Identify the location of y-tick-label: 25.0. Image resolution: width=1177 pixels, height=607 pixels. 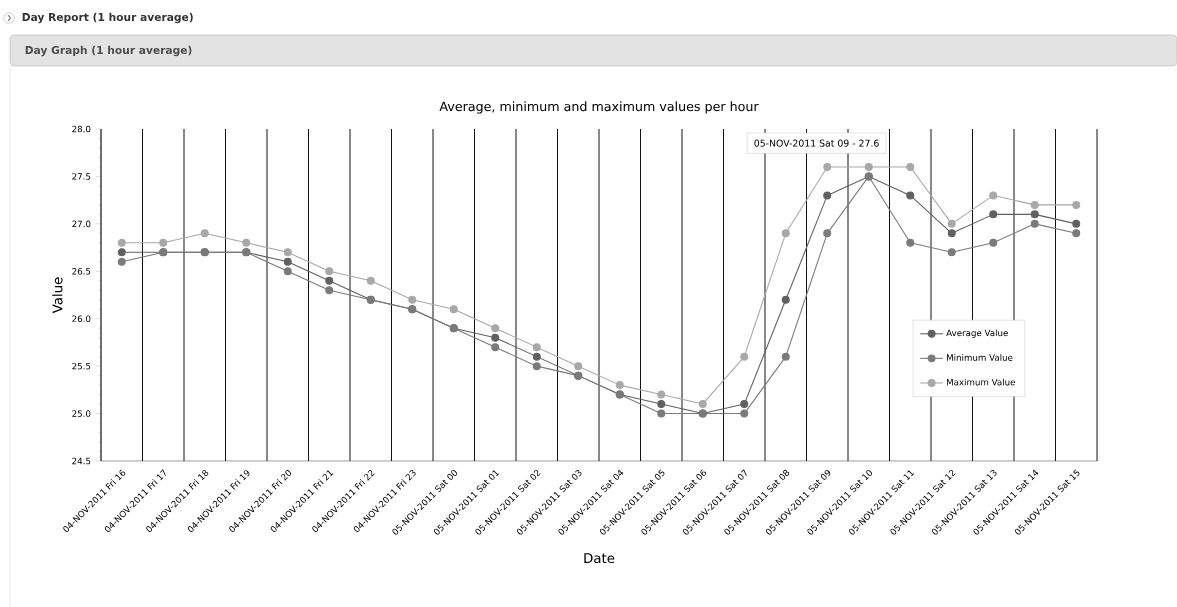
(81, 413).